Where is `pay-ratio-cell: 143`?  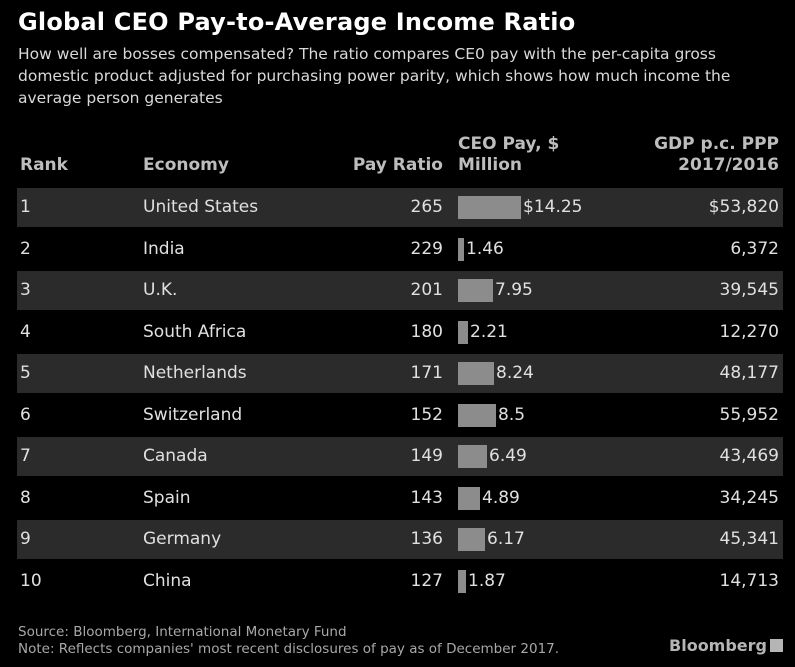
pay-ratio-cell: 143 is located at coordinates (426, 497).